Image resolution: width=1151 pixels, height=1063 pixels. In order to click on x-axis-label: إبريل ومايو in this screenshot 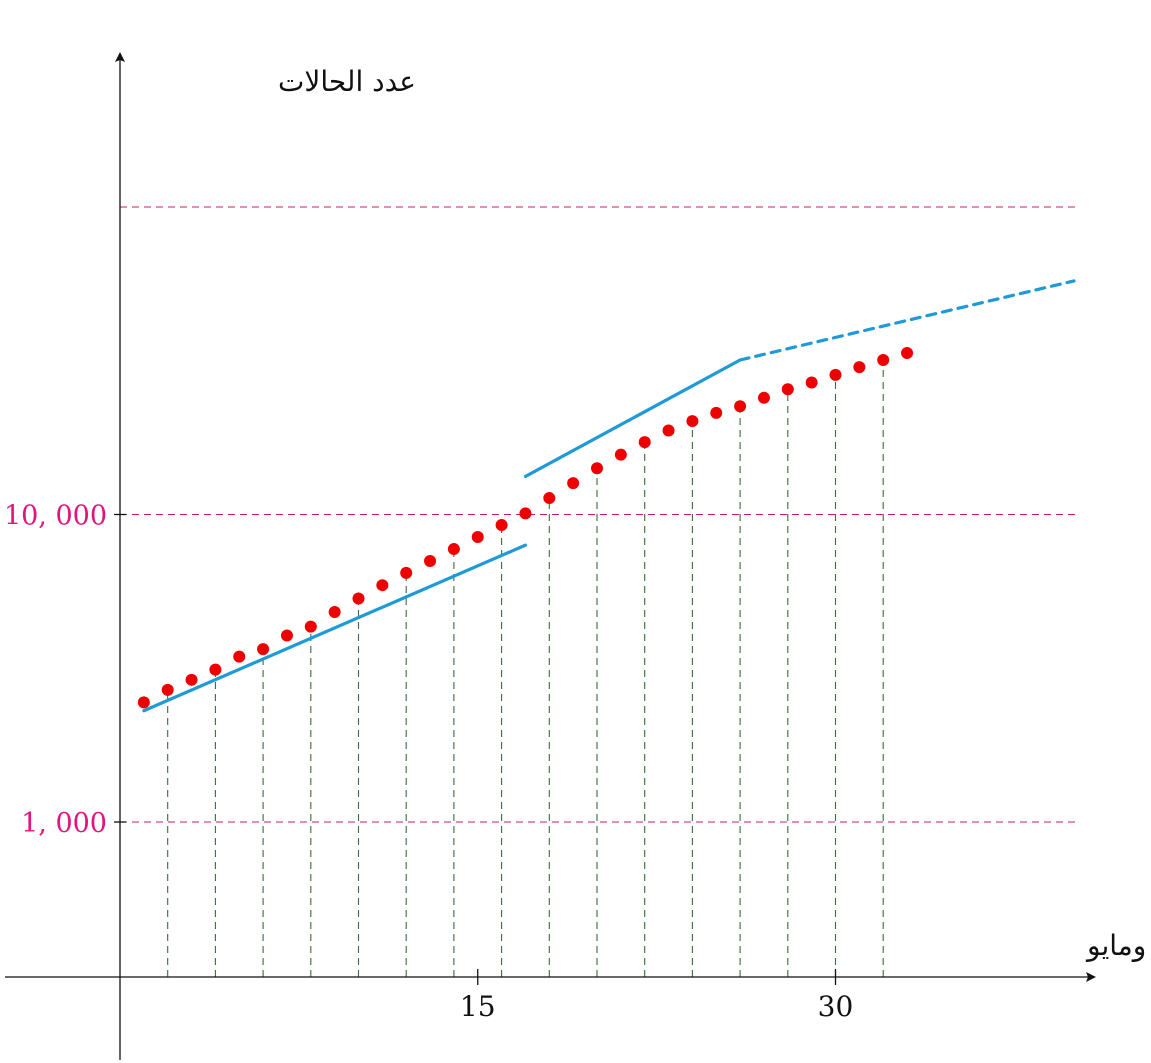, I will do `click(1118, 945)`.